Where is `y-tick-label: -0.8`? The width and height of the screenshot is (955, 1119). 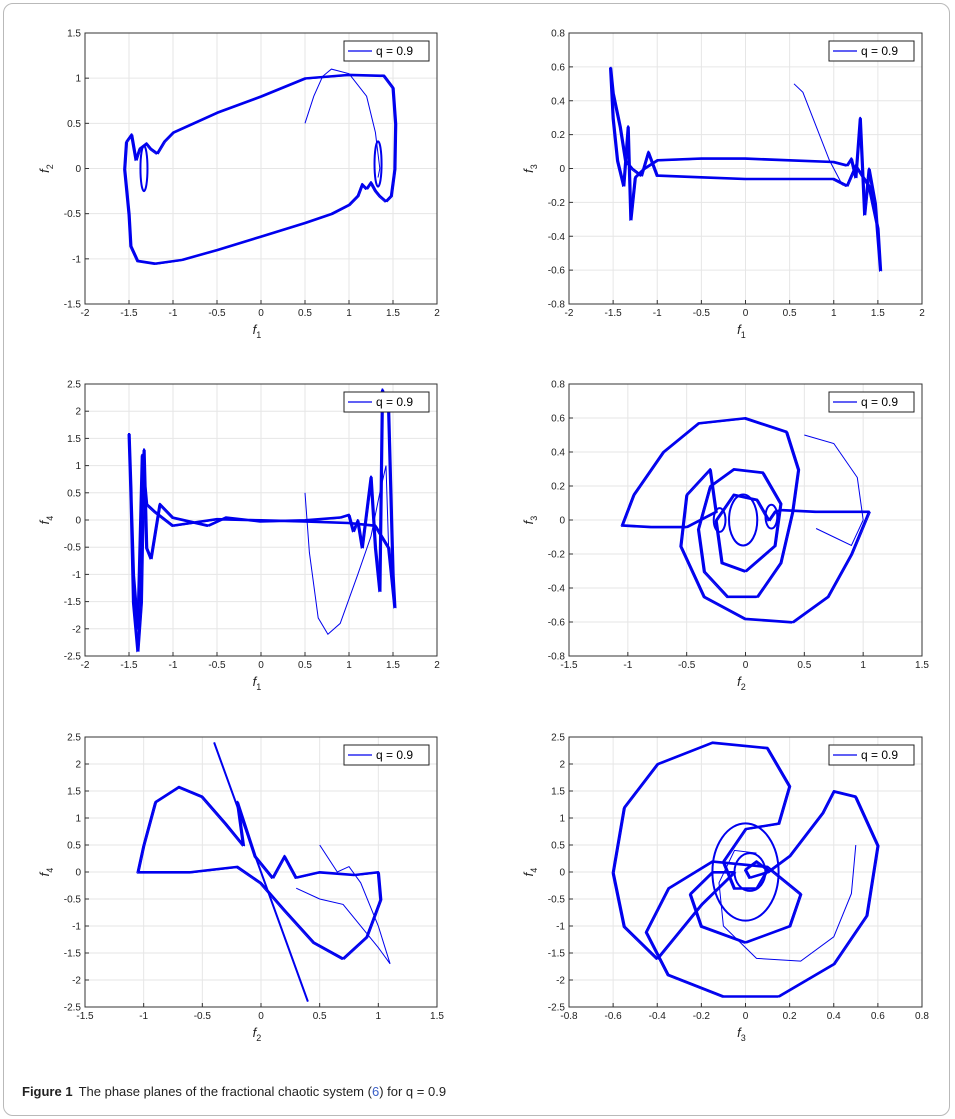 y-tick-label: -0.8 is located at coordinates (557, 657).